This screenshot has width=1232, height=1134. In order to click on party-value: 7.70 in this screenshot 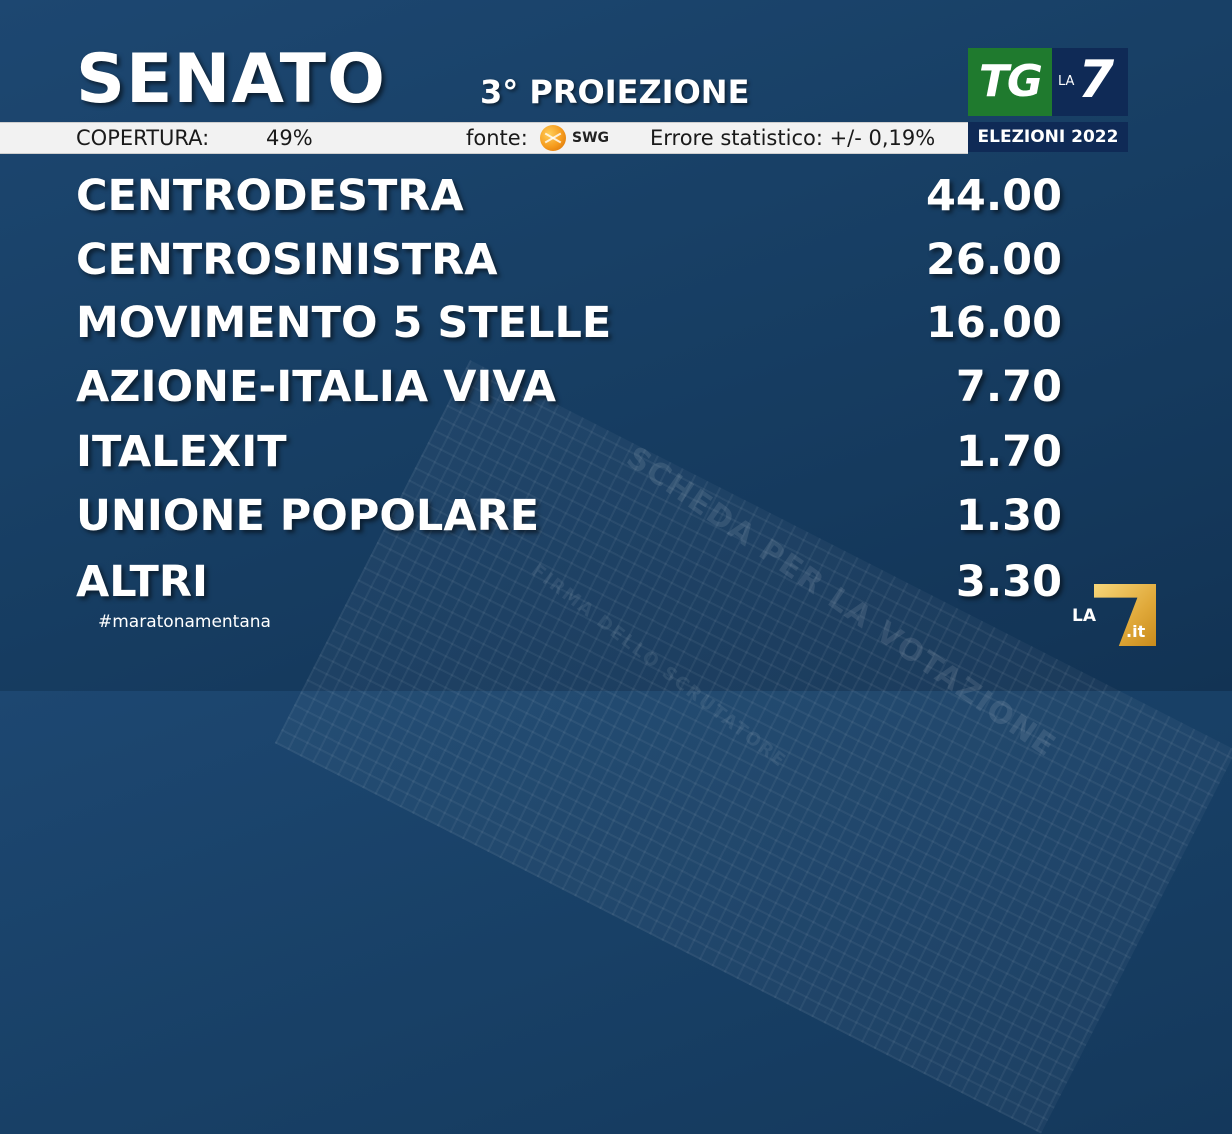, I will do `click(1008, 387)`.